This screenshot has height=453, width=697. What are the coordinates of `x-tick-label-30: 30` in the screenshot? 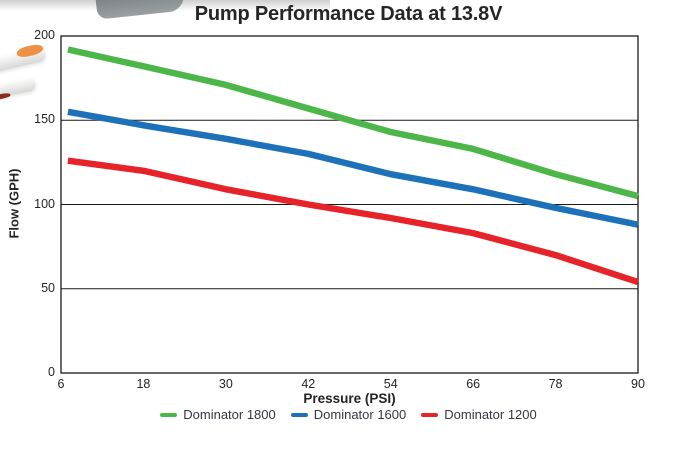 It's located at (225, 384).